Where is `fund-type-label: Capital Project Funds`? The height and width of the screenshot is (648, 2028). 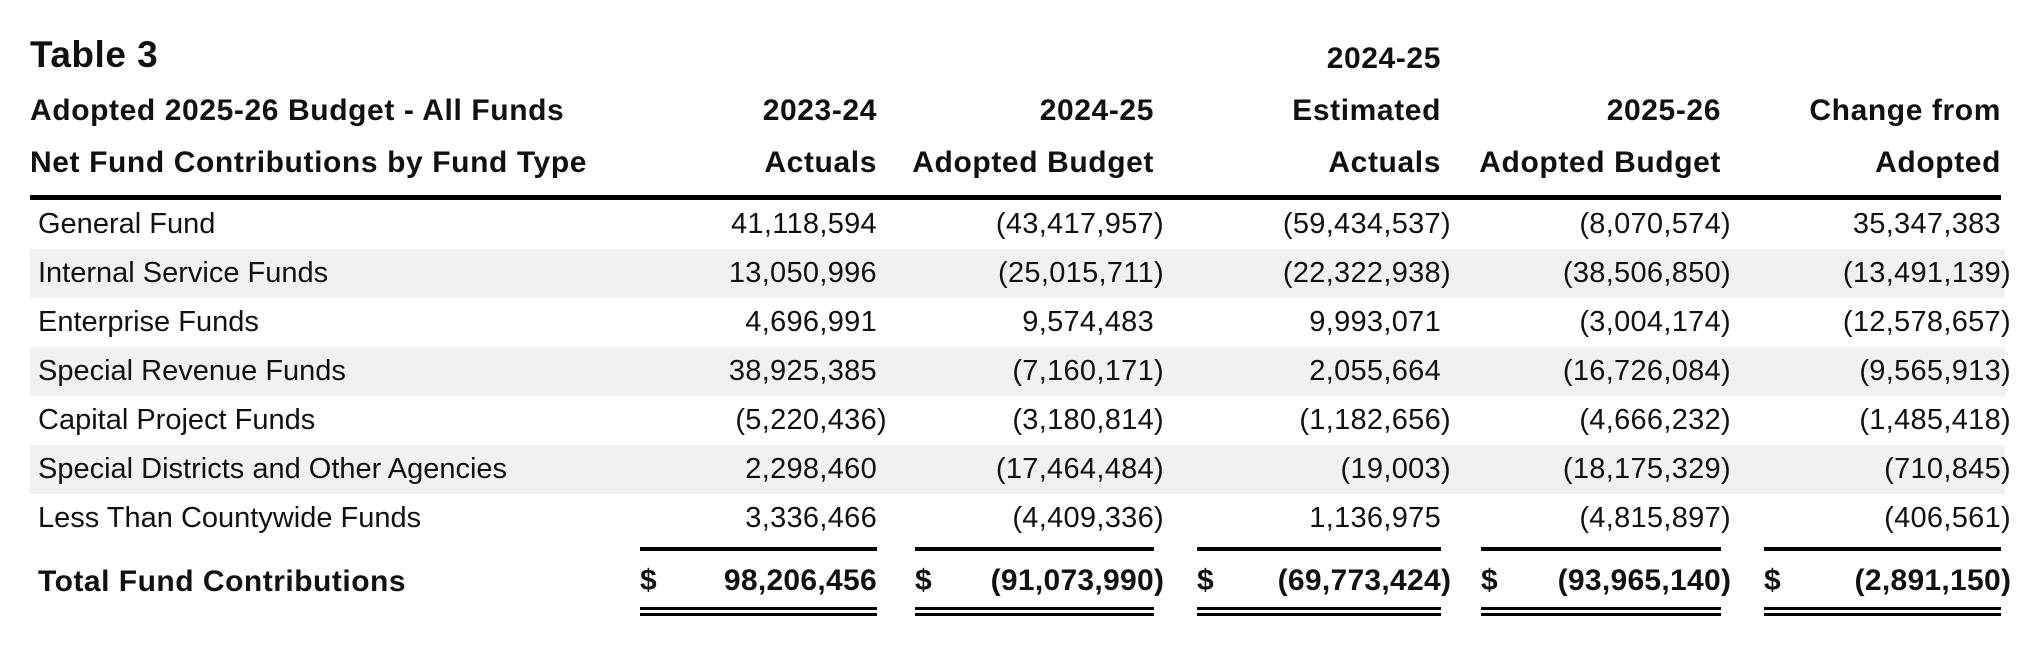 fund-type-label: Capital Project Funds is located at coordinates (177, 420).